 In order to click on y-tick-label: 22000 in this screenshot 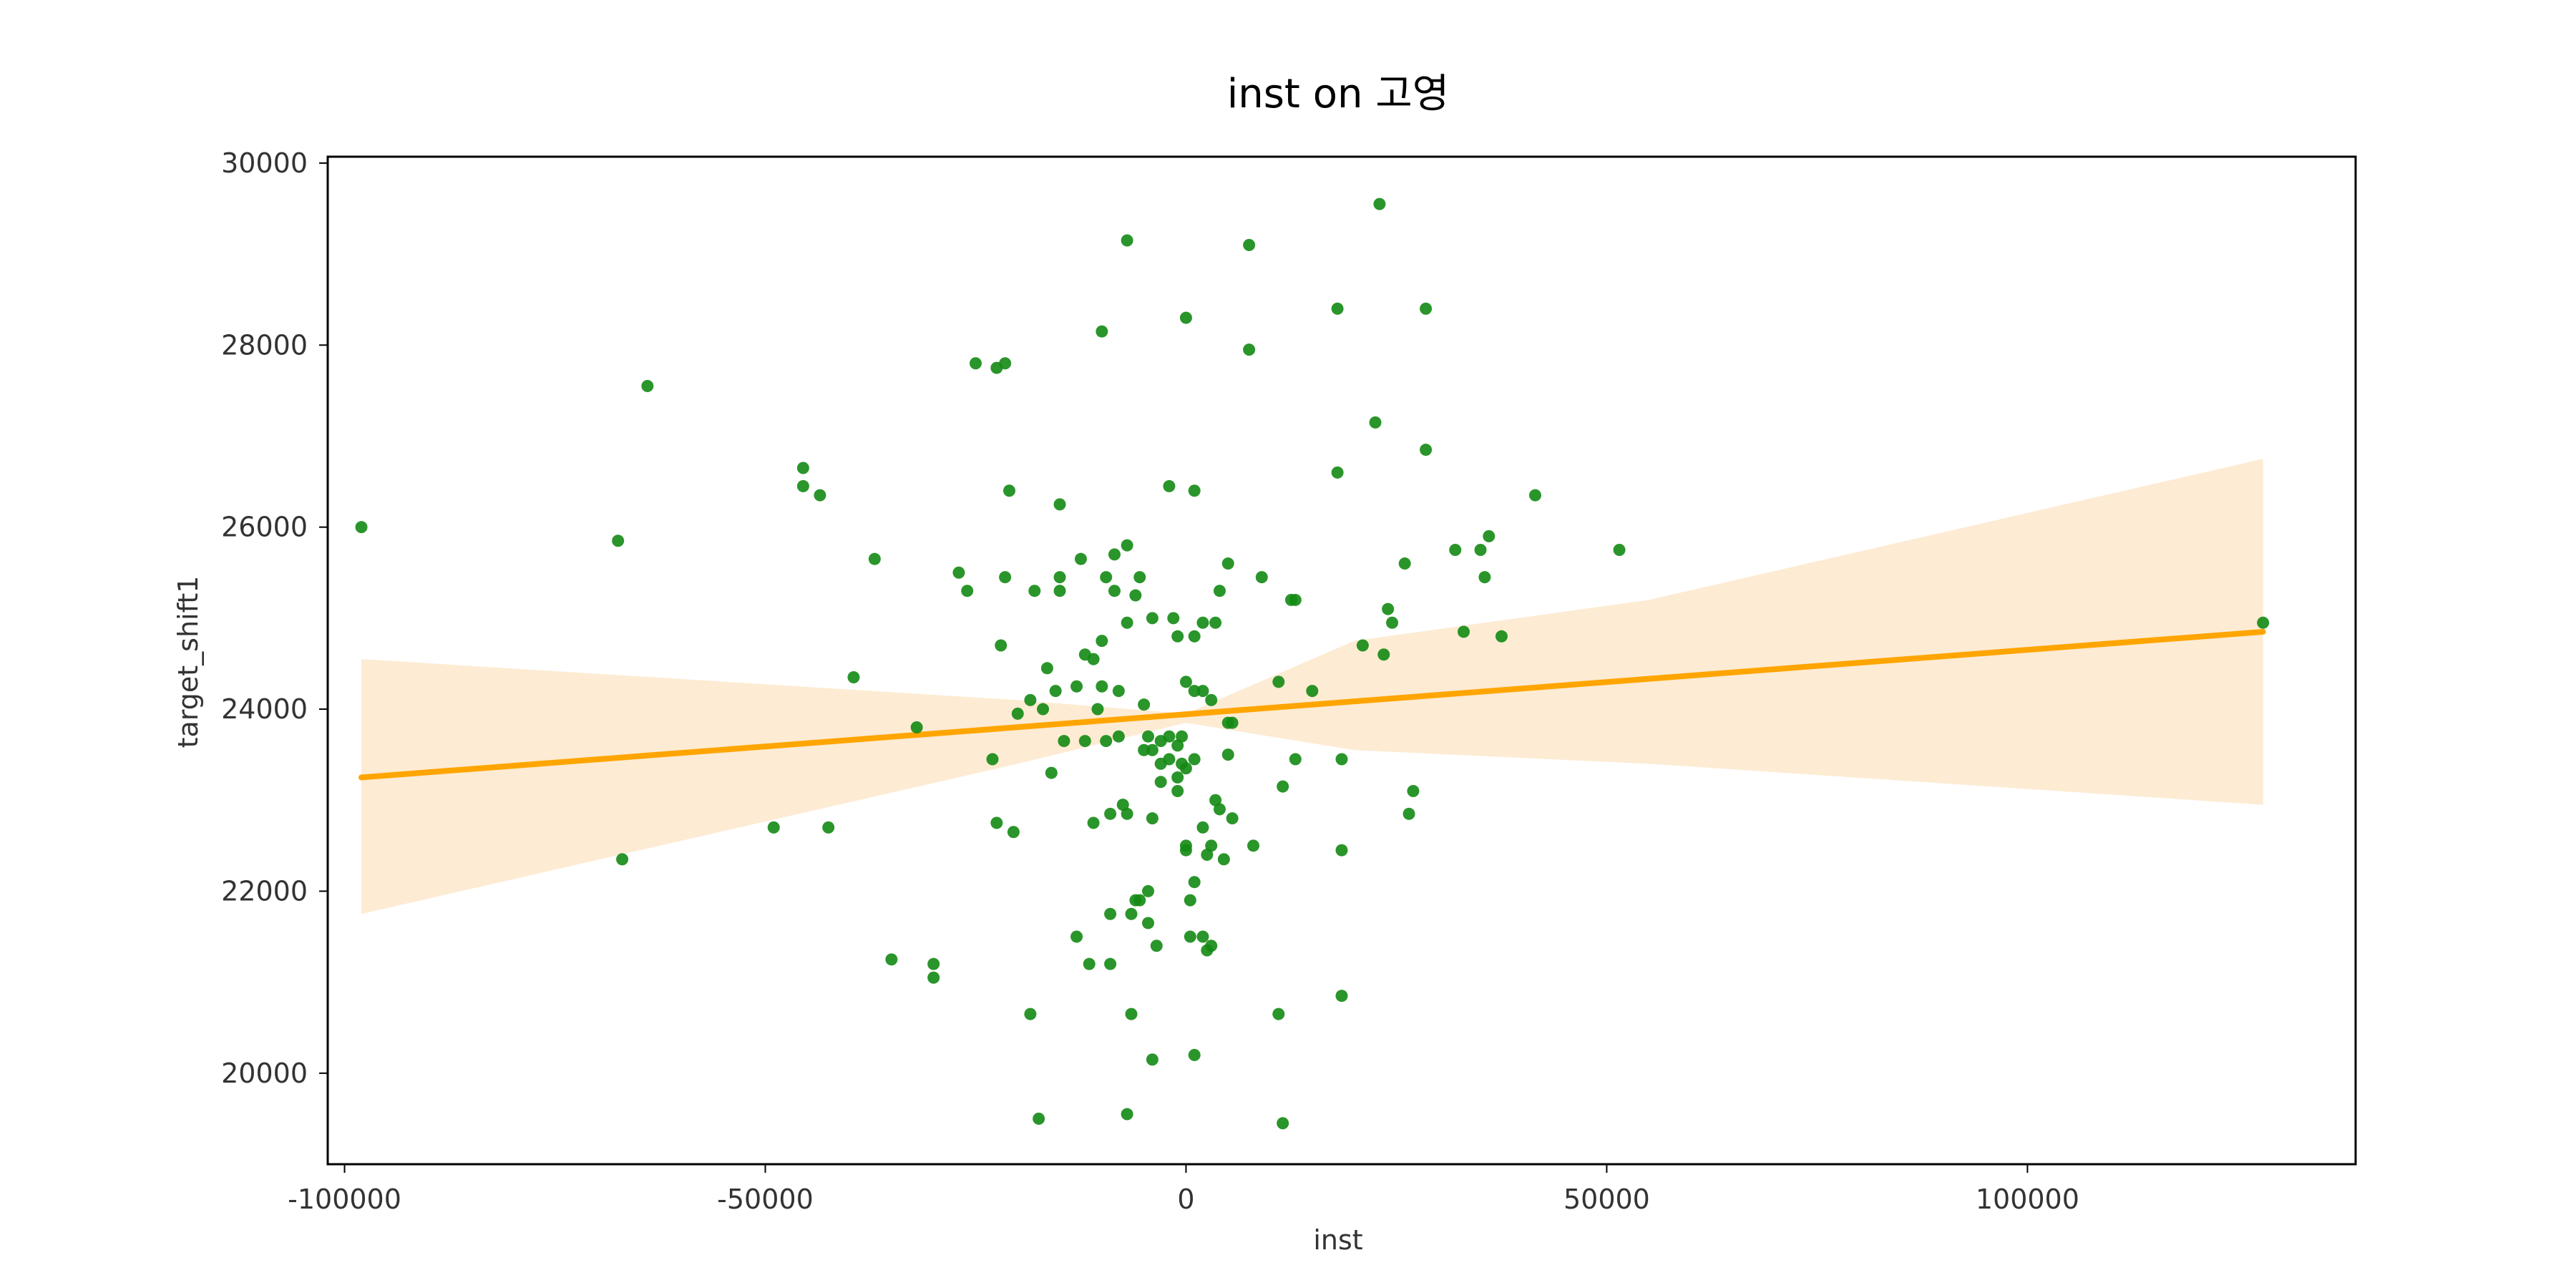, I will do `click(264, 891)`.